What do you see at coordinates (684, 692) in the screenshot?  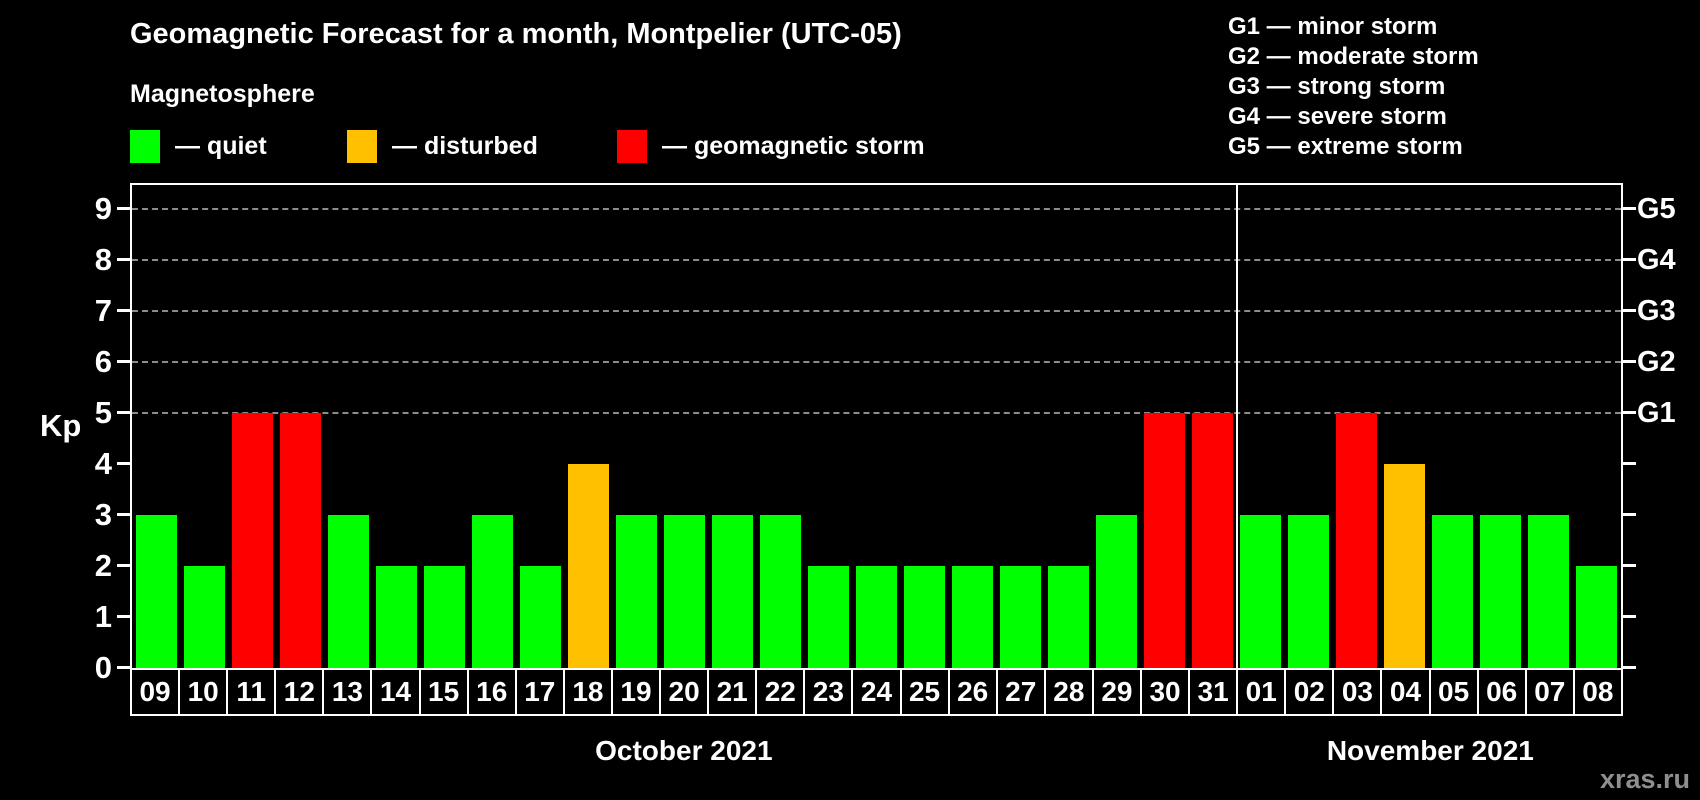 I see `day-label-20: 20` at bounding box center [684, 692].